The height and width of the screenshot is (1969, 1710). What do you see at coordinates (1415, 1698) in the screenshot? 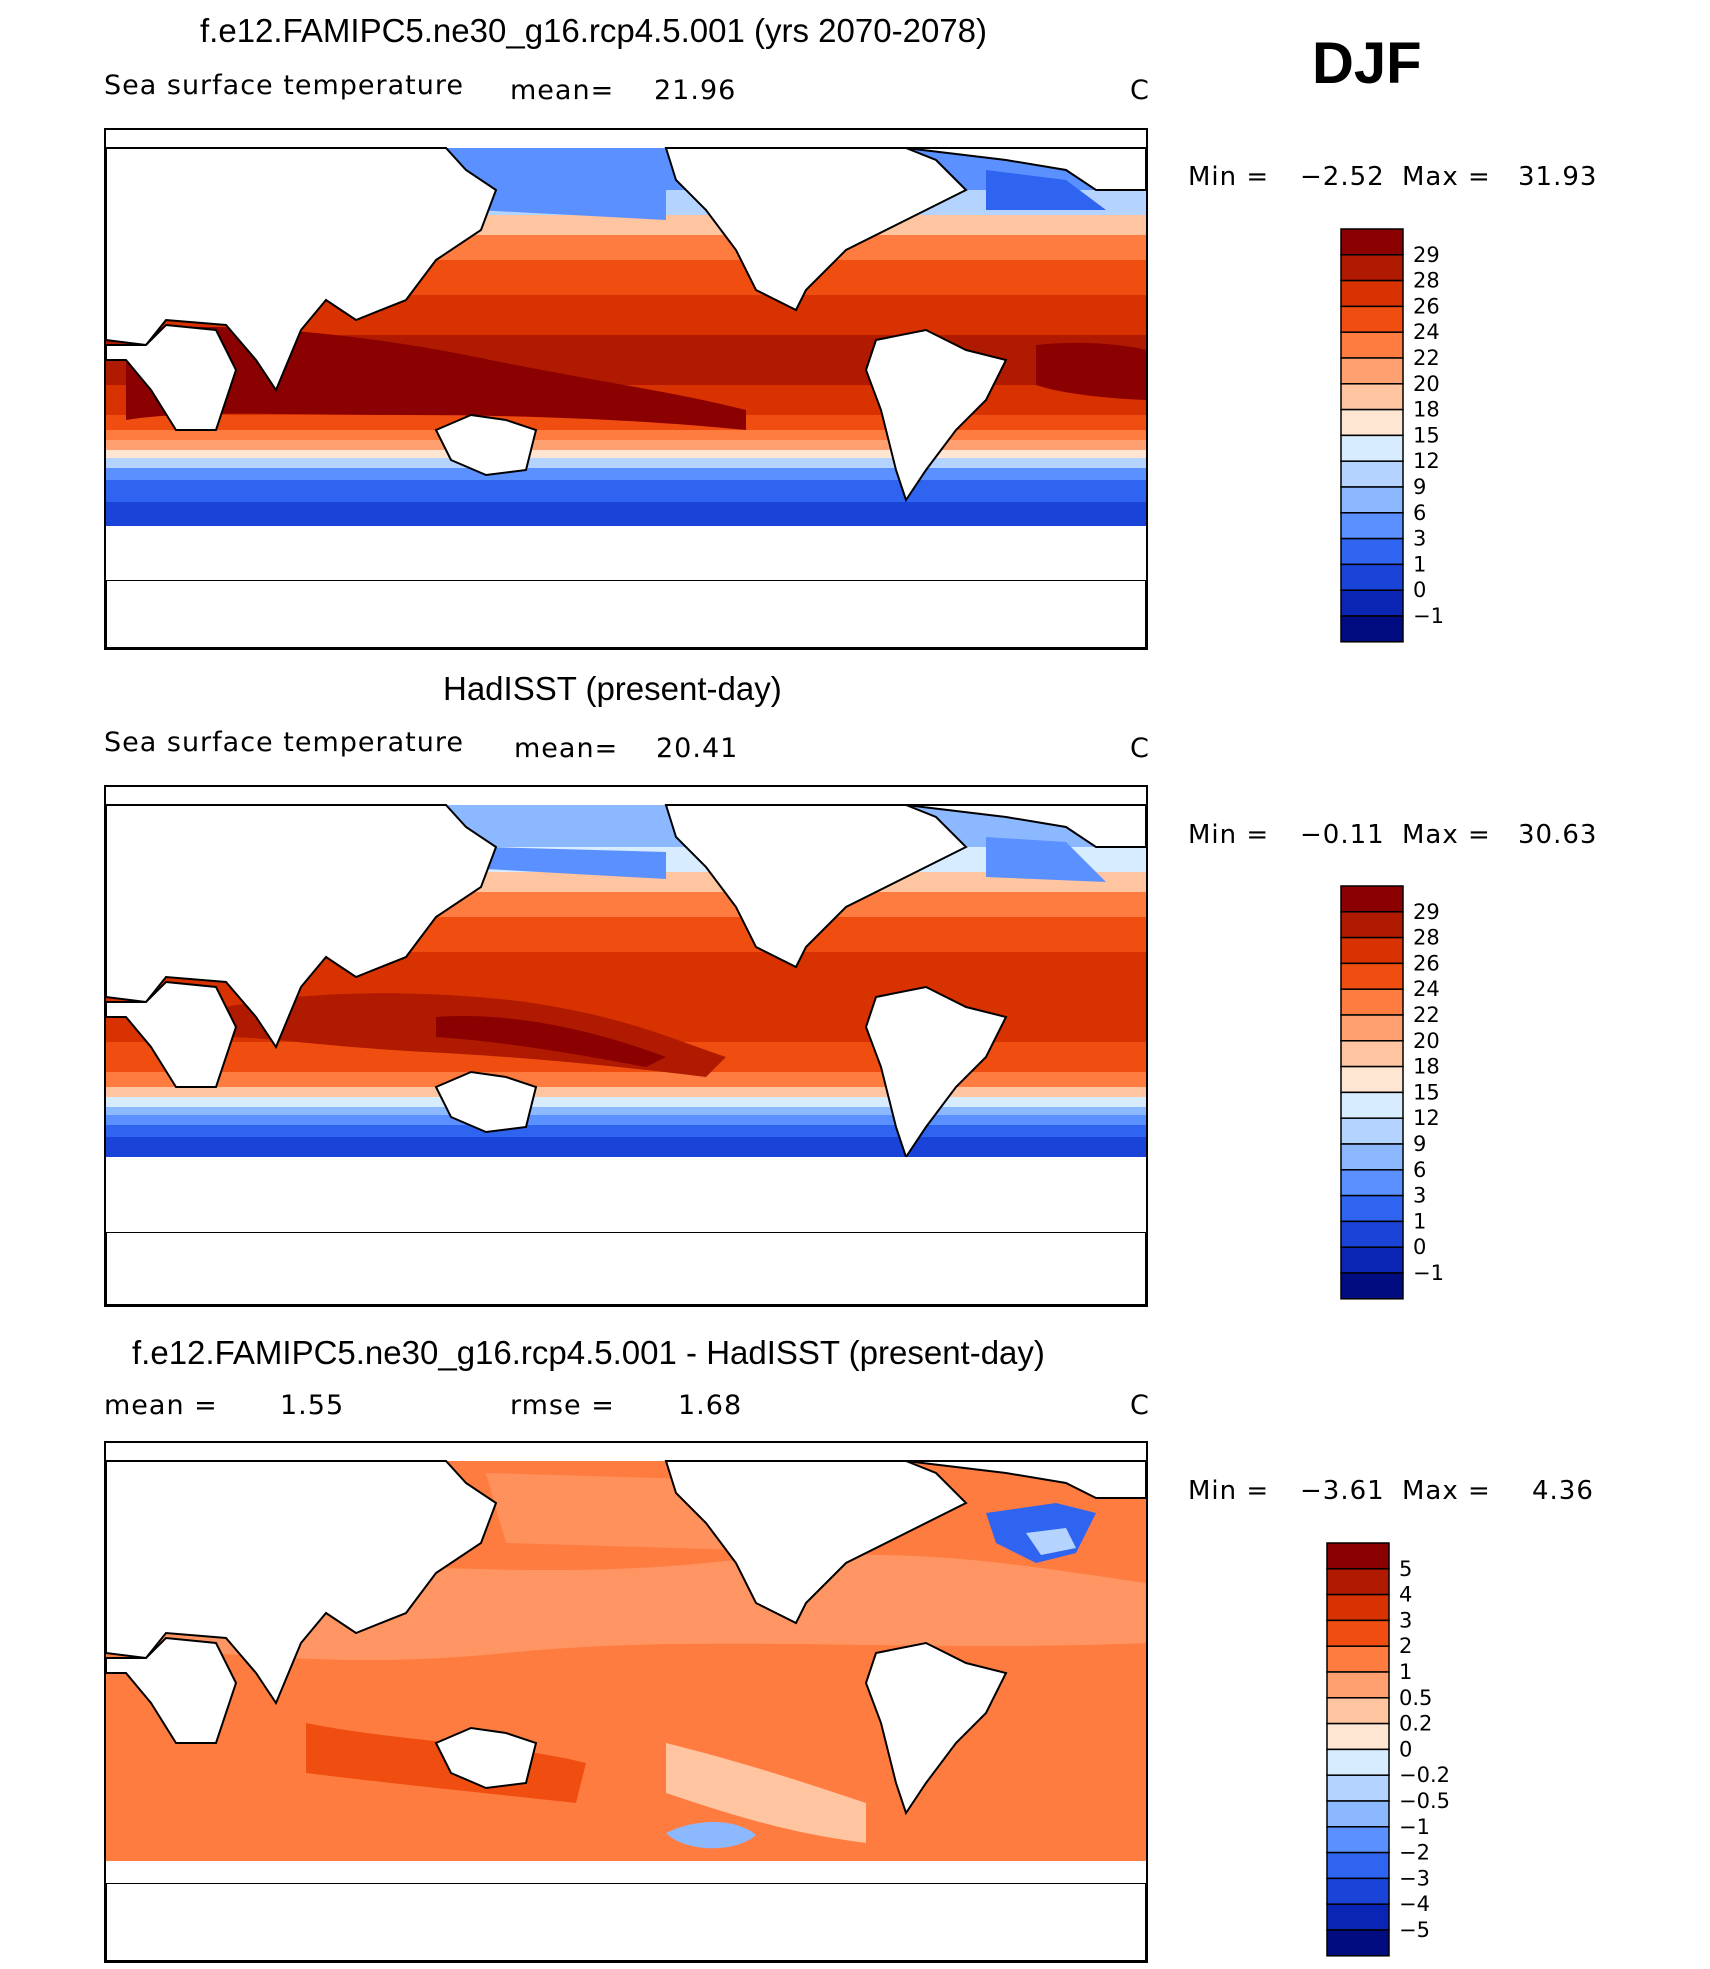
I see `colorbar-tick-label: 0.5` at bounding box center [1415, 1698].